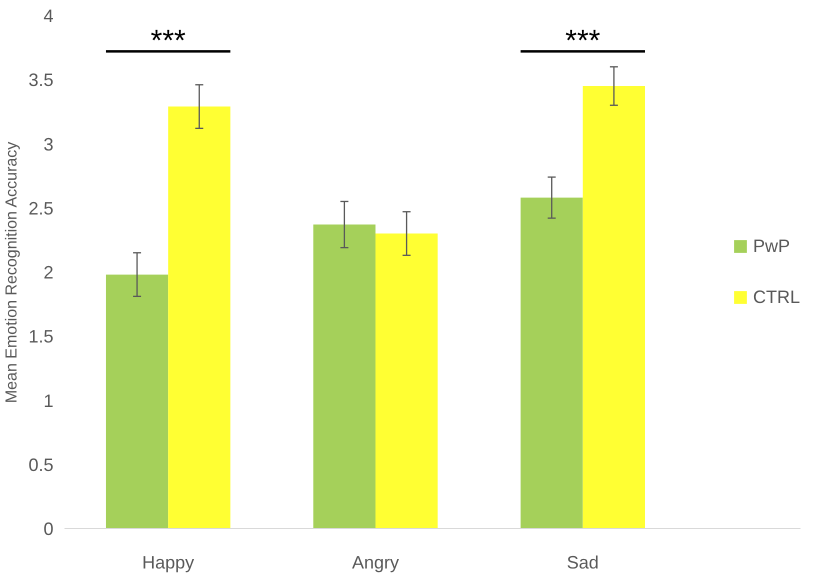 This screenshot has width=813, height=582. What do you see at coordinates (771, 246) in the screenshot?
I see `legend-label: PwP` at bounding box center [771, 246].